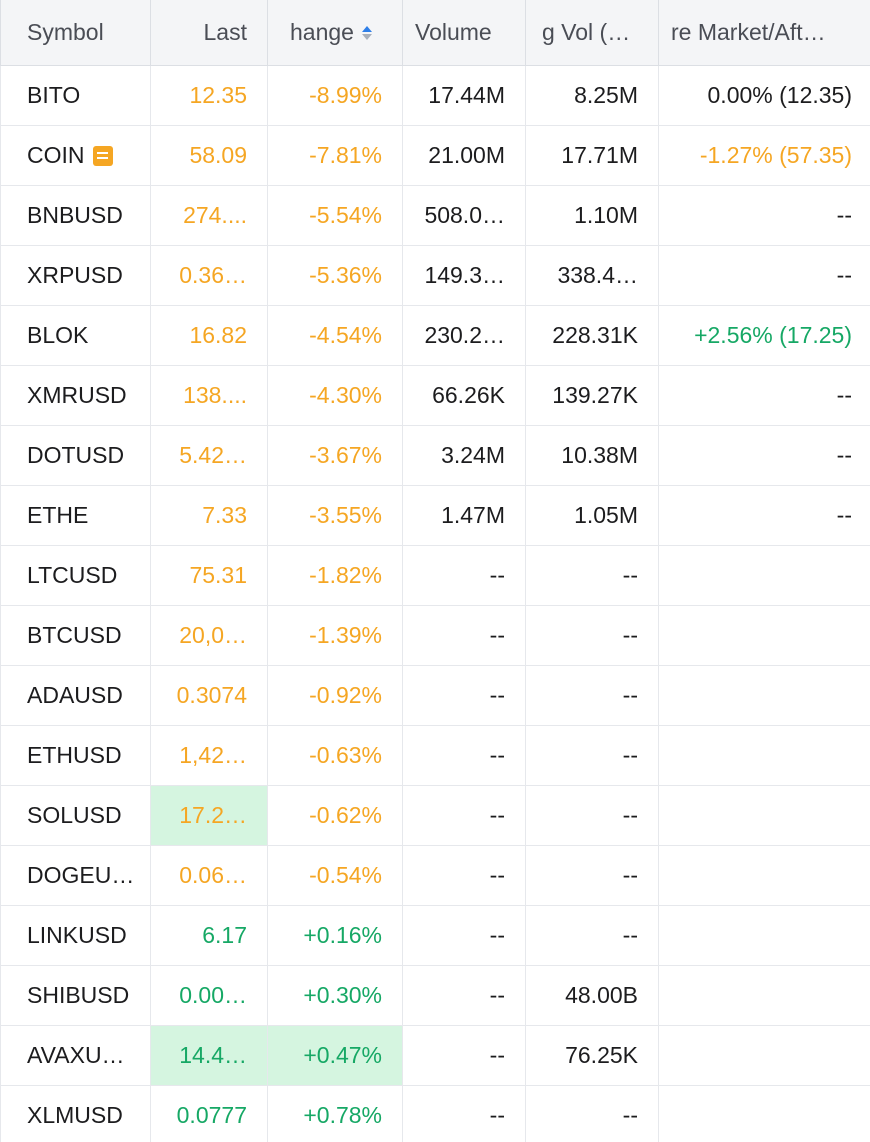 The image size is (870, 1142). What do you see at coordinates (75, 95) in the screenshot?
I see `symbol-cell: BITO` at bounding box center [75, 95].